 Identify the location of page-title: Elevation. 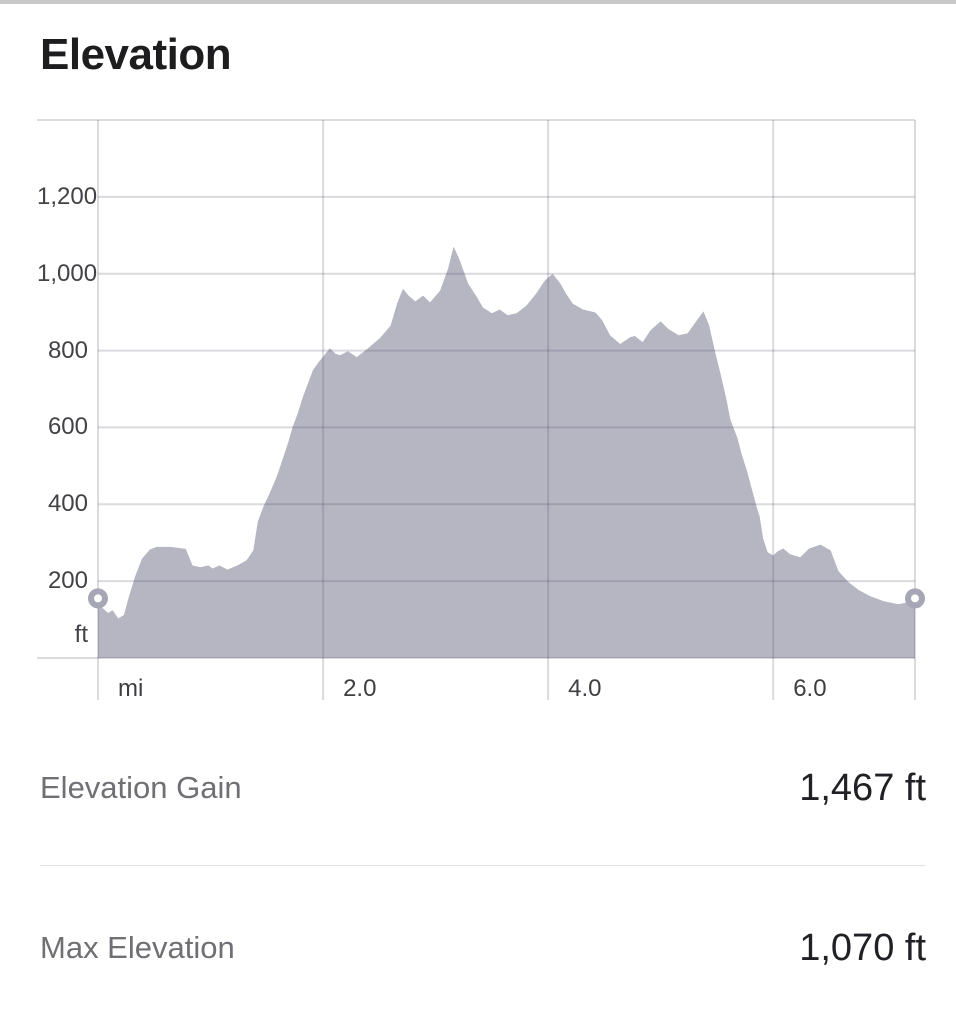
(136, 54).